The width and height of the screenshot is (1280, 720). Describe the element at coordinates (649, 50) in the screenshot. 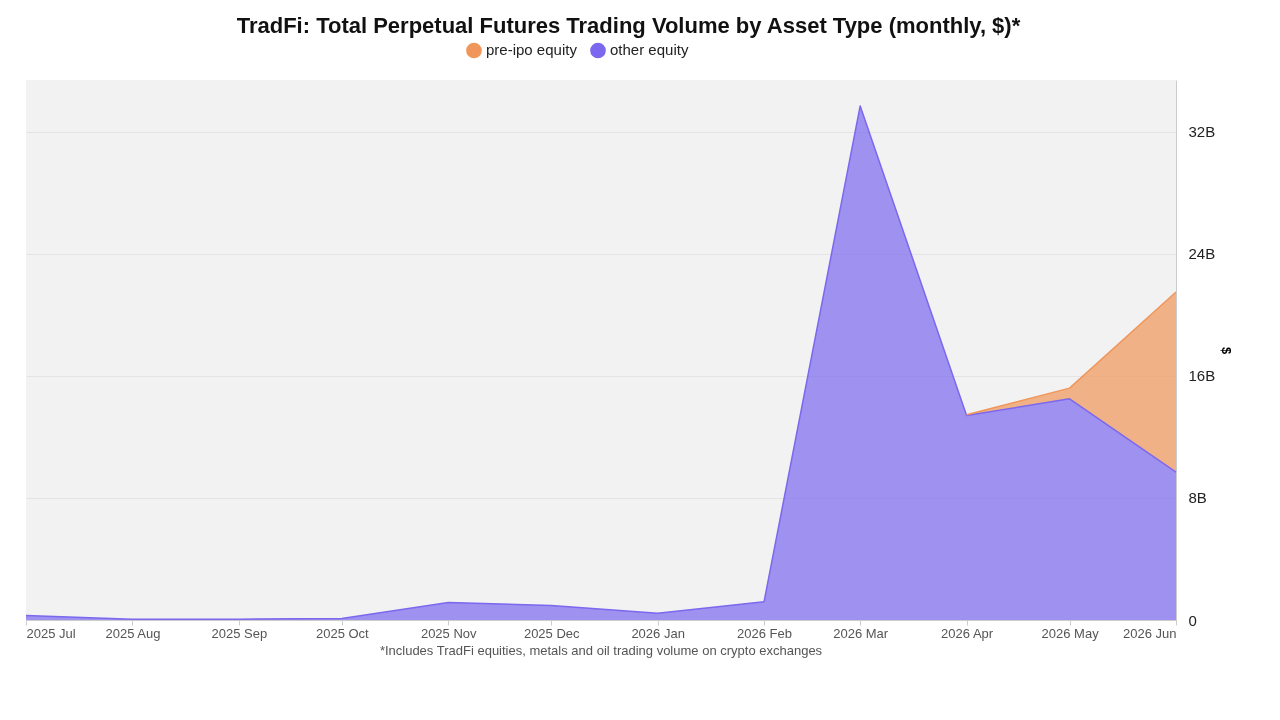

I see `legend-label: other equity` at that location.